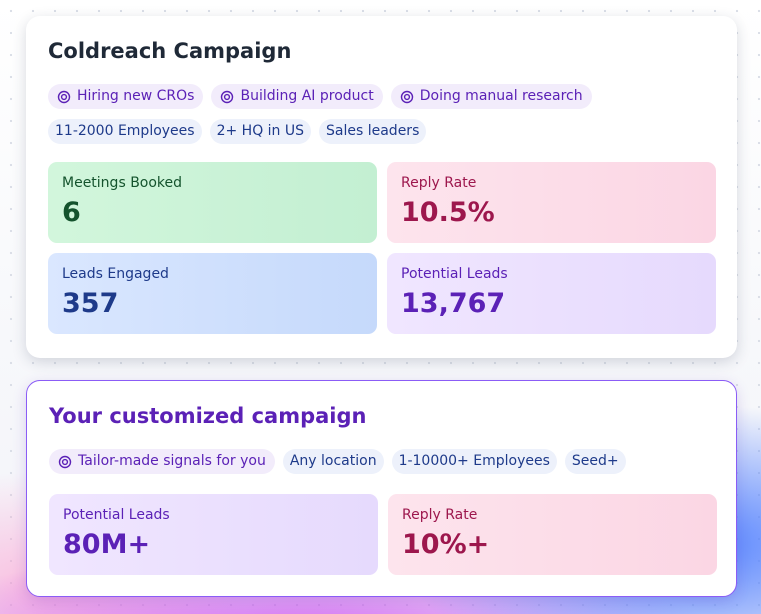 The image size is (761, 614). What do you see at coordinates (170, 51) in the screenshot?
I see `card-title: Coldreach Campaign` at bounding box center [170, 51].